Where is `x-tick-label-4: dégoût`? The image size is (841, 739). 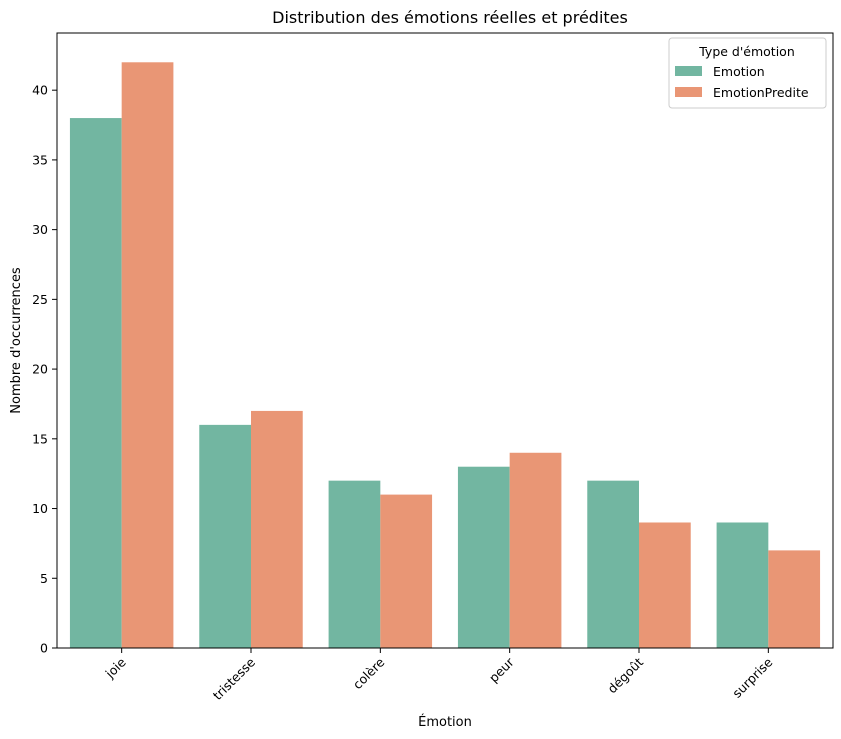 x-tick-label-4: dégoût is located at coordinates (625, 675).